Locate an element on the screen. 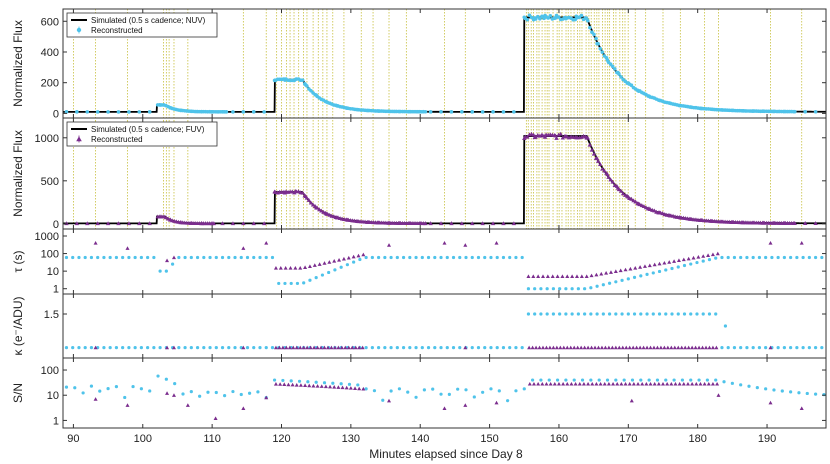 Image resolution: width=830 pixels, height=464 pixels. fuv-flux-ylabel: Normalized Flux is located at coordinates (18, 173).